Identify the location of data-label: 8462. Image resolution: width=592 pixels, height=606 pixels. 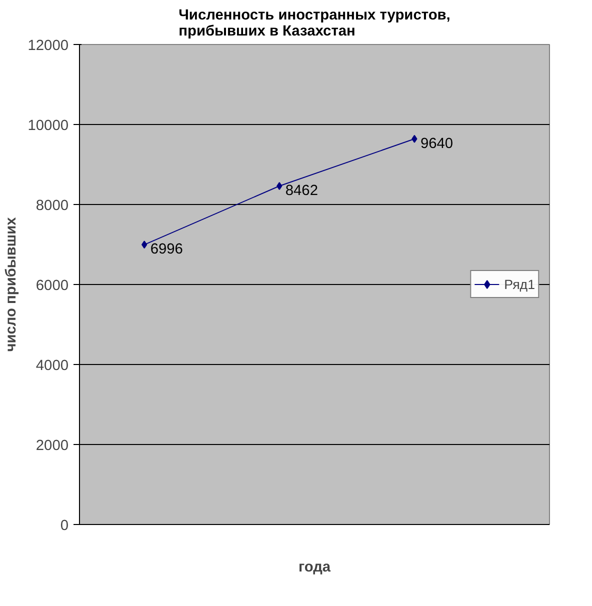
(301, 191).